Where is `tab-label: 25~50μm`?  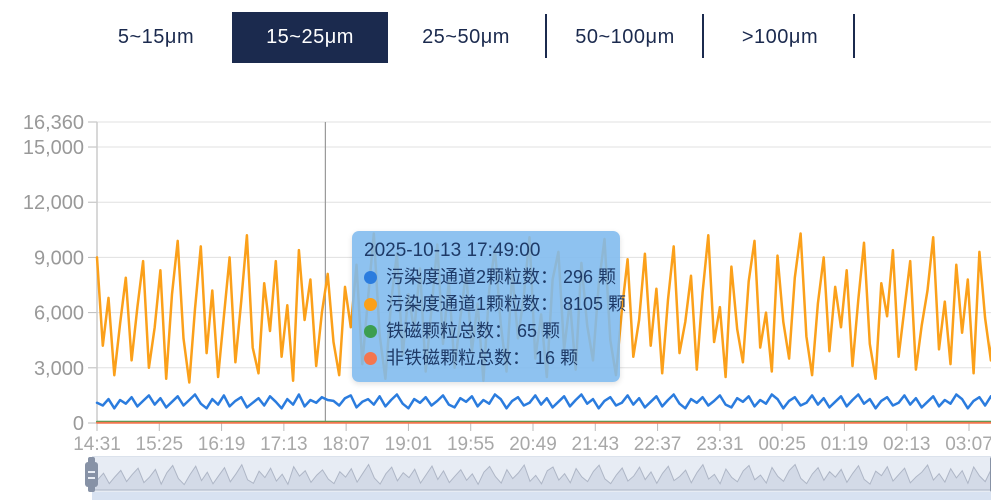
tab-label: 25~50μm is located at coordinates (466, 37).